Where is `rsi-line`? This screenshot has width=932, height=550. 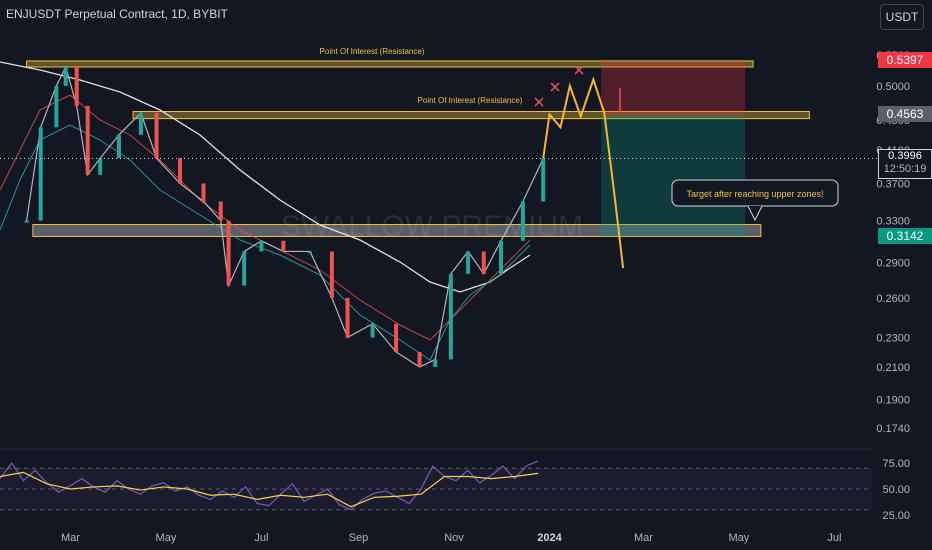
rsi-line is located at coordinates (269, 485).